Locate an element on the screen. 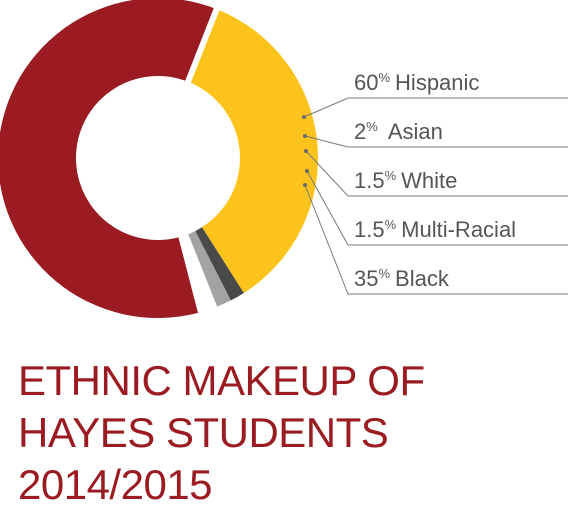 Image resolution: width=572 pixels, height=508 pixels. leader-line-black is located at coordinates (436, 239).